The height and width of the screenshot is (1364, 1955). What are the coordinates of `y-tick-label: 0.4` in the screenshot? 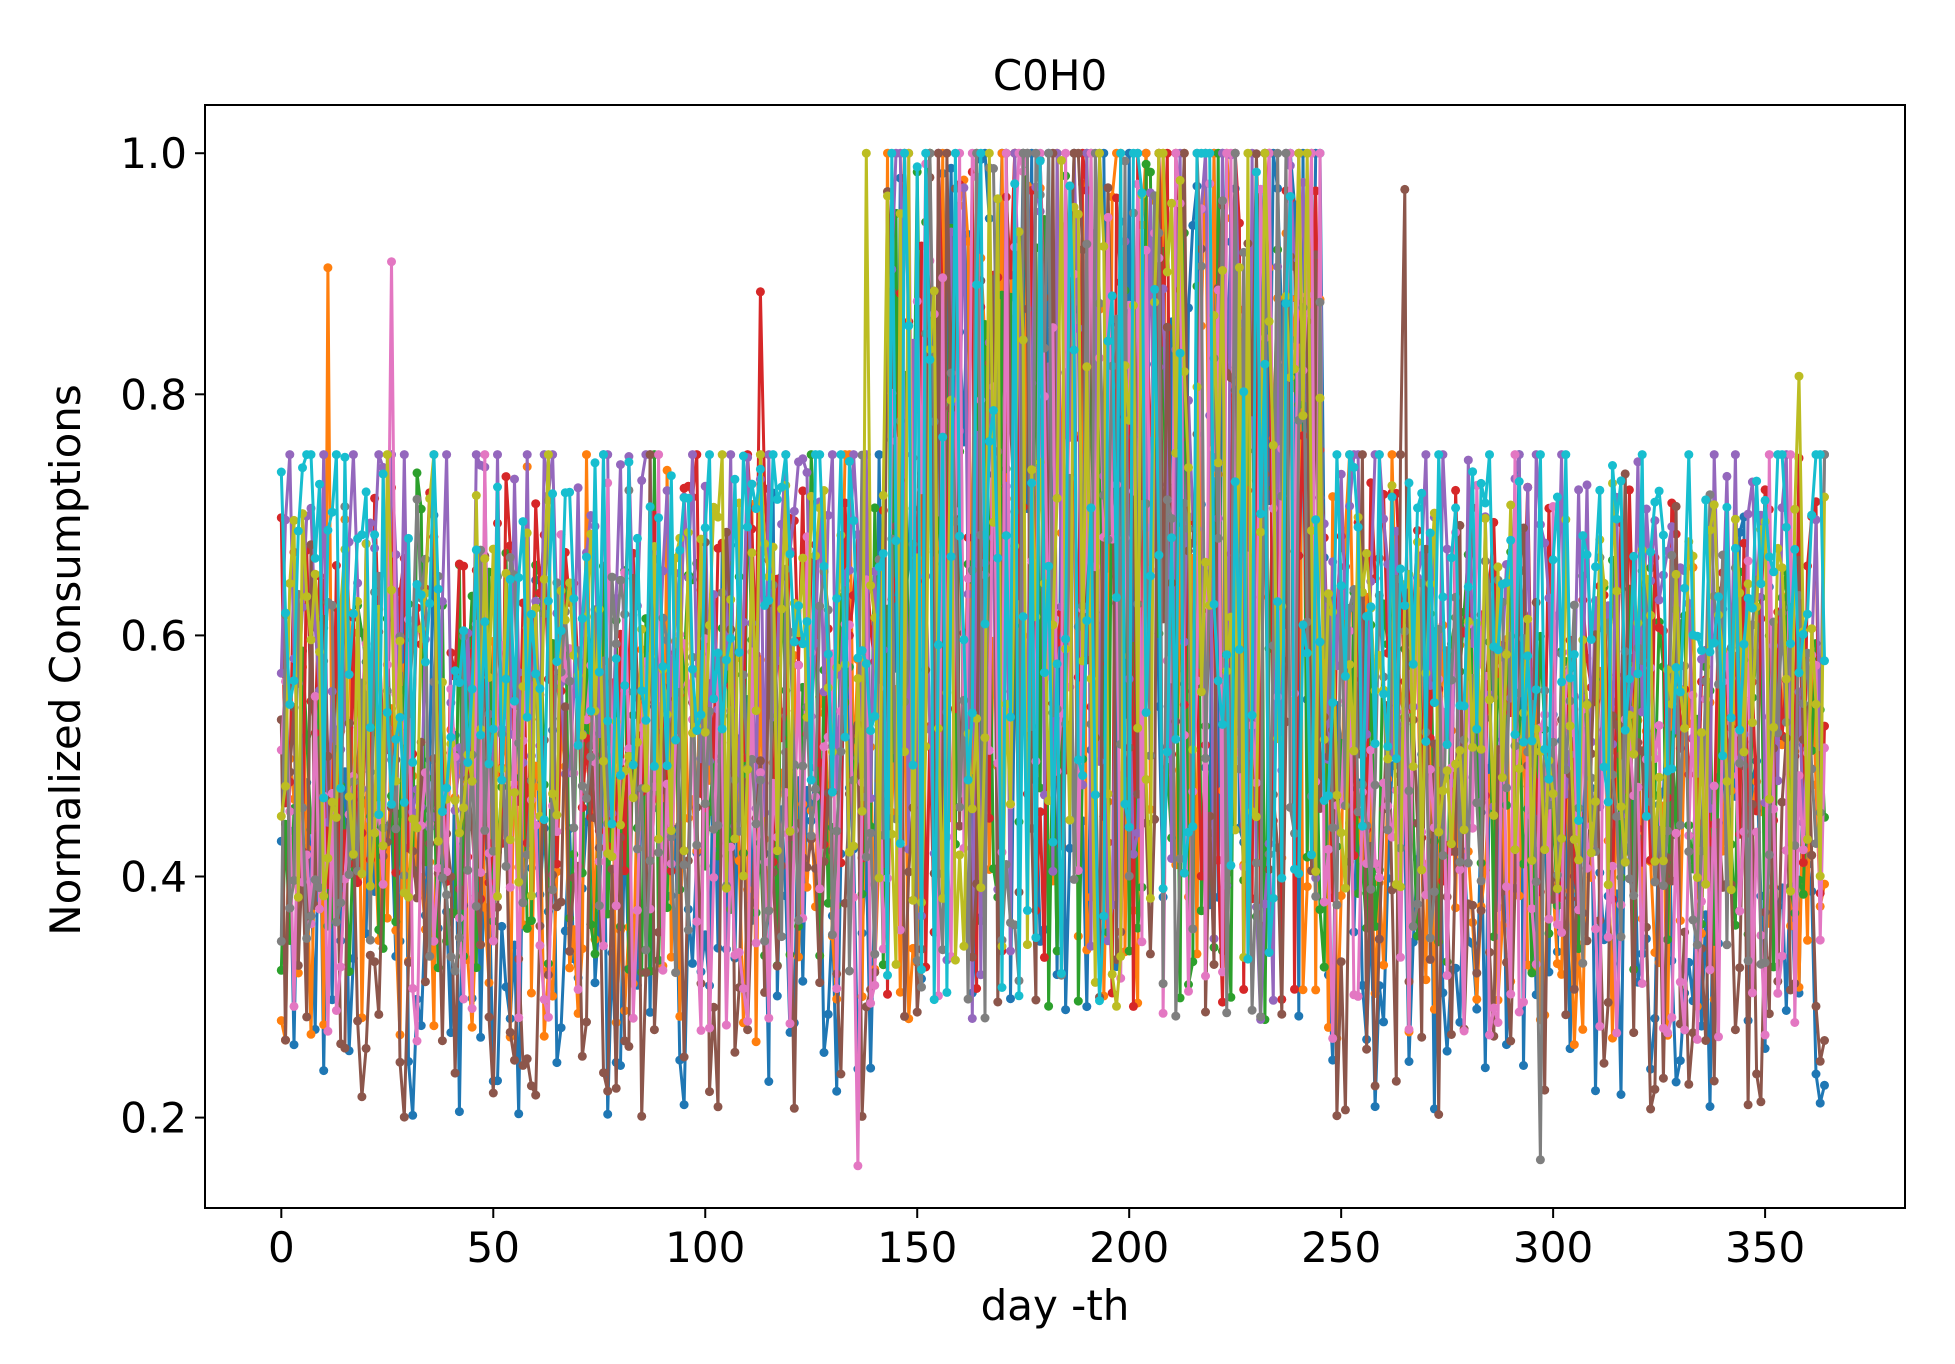 It's located at (153, 876).